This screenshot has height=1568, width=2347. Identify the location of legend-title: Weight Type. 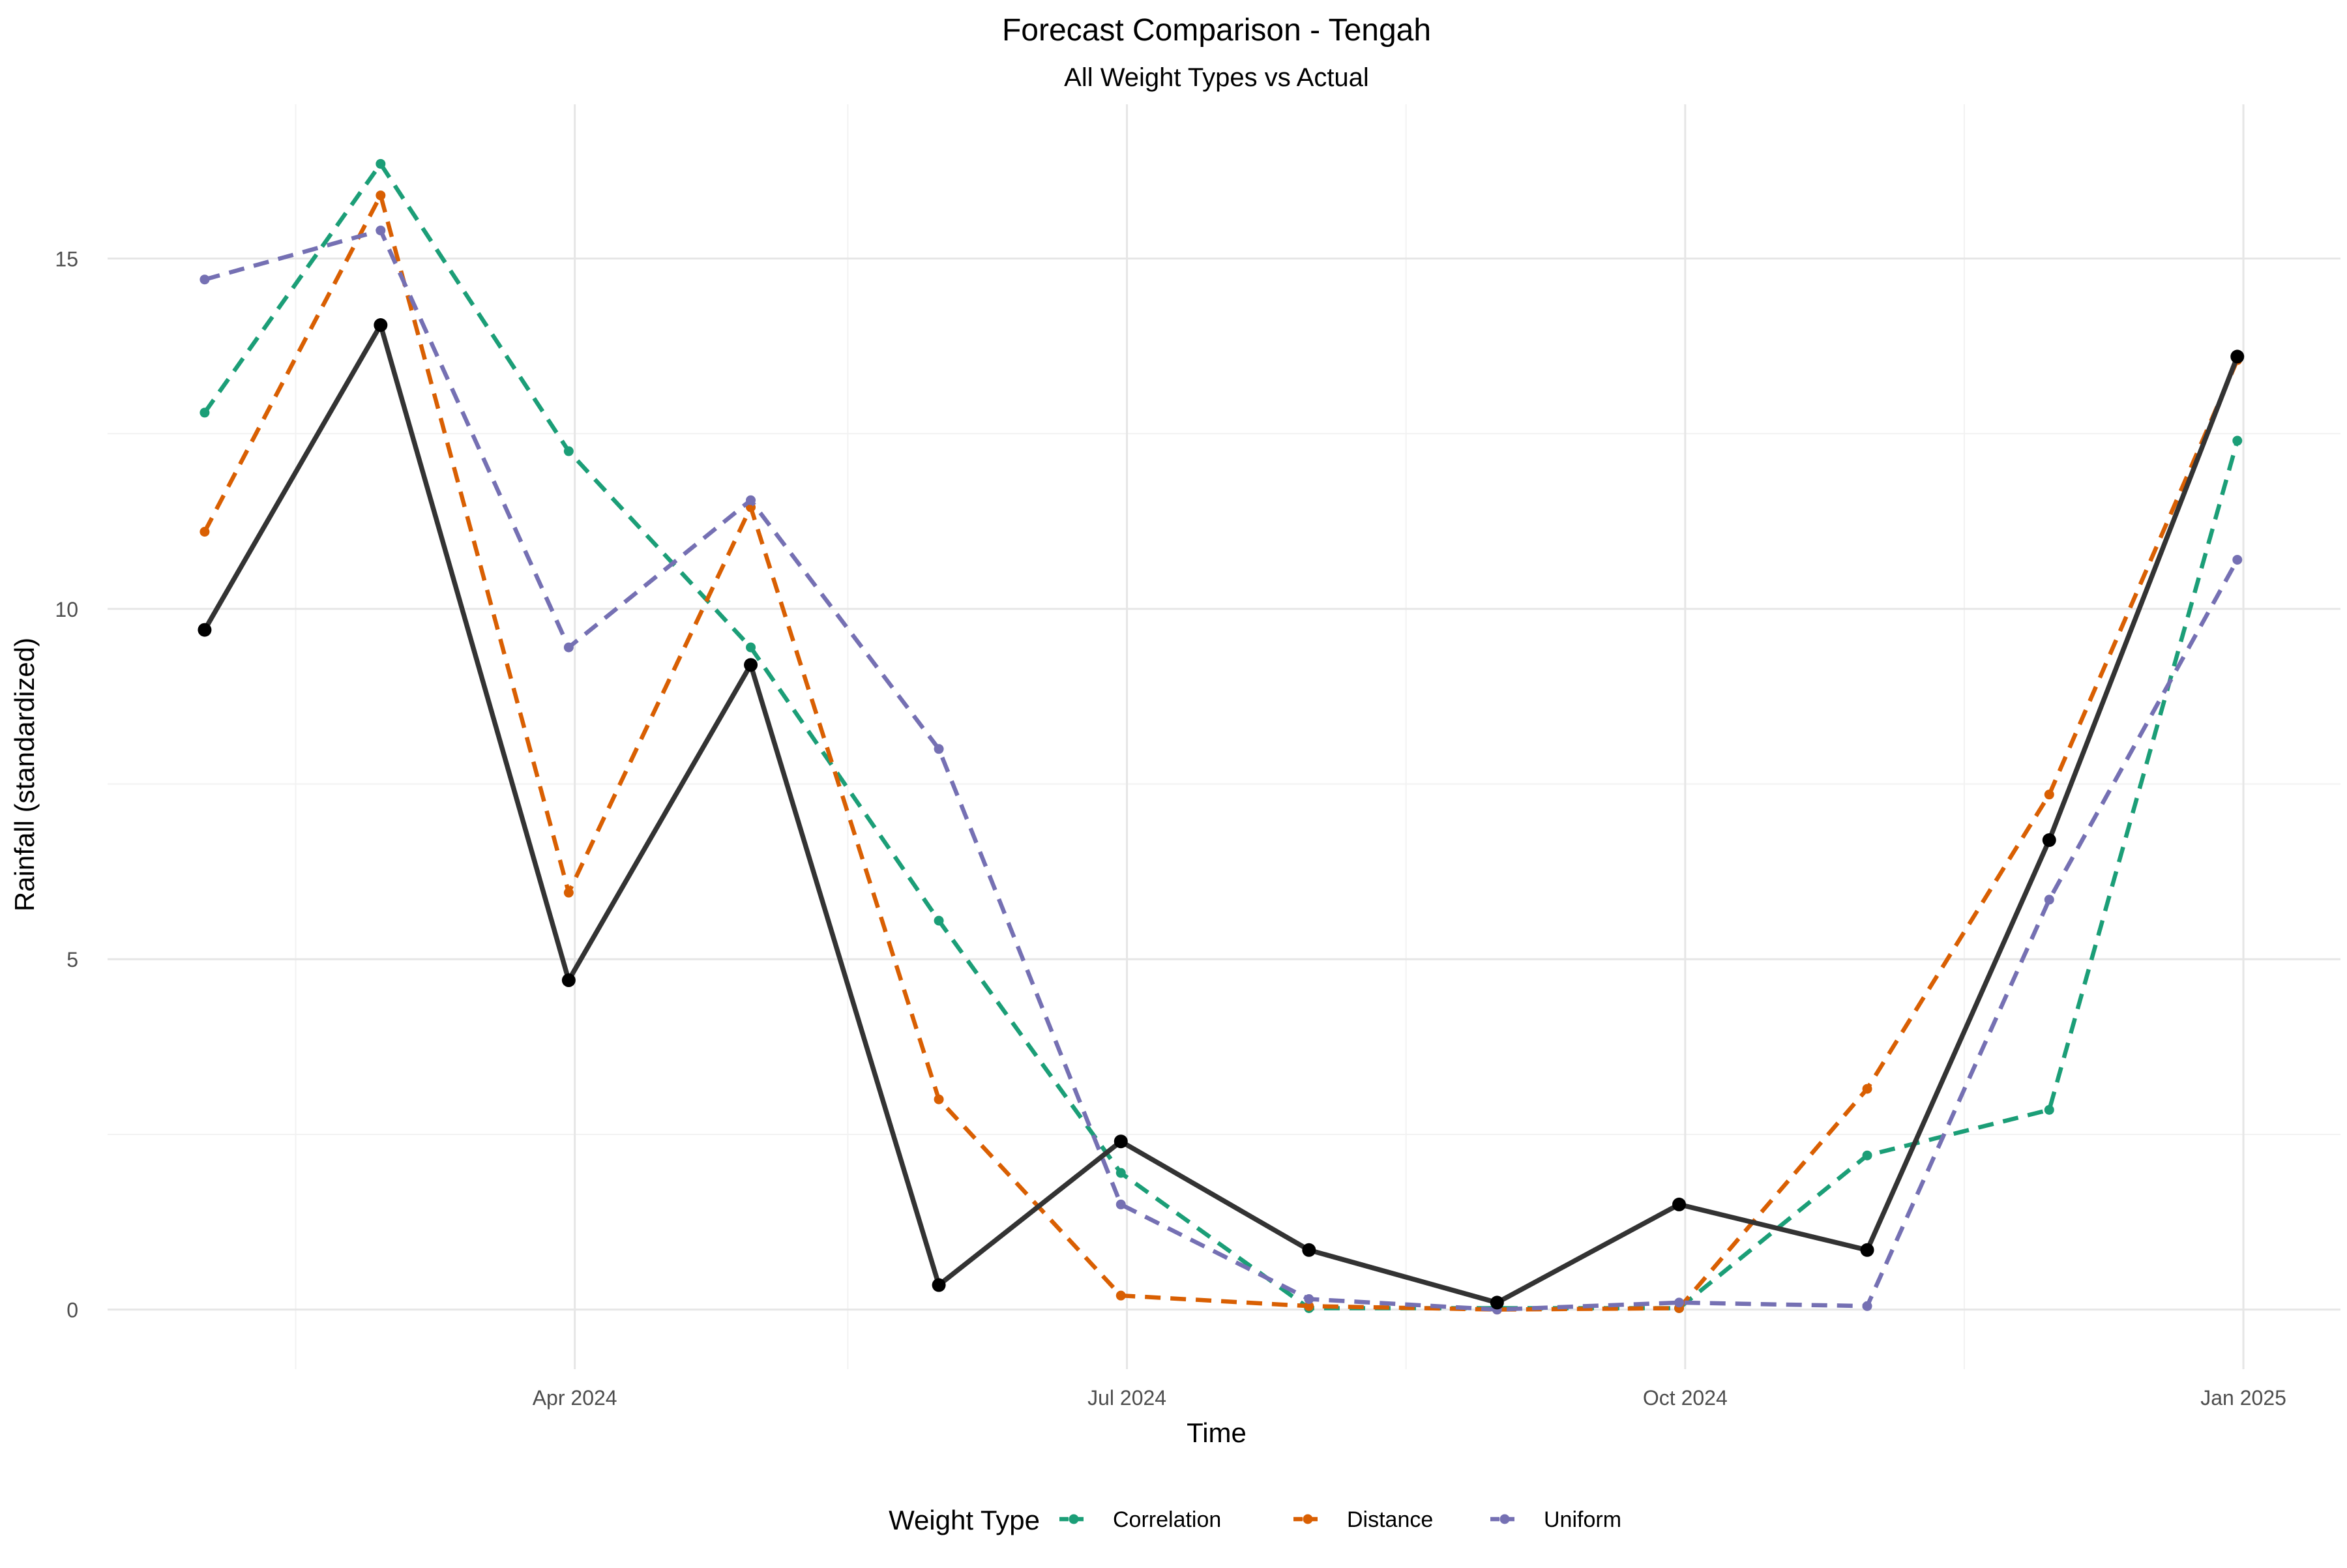
(964, 1520).